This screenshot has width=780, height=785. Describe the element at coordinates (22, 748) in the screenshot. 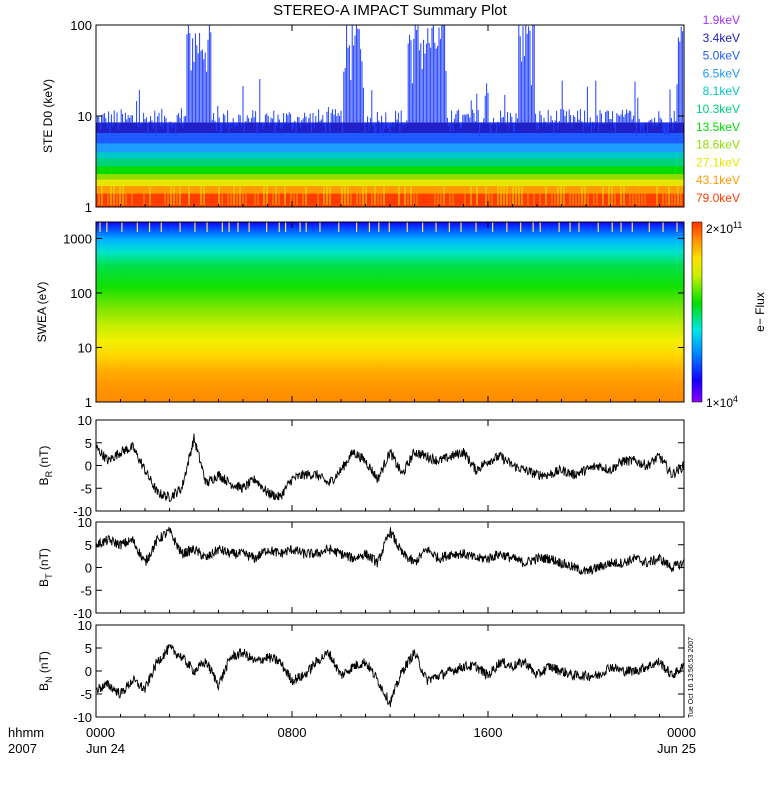

I see `time-axis-year-label: 2007` at that location.